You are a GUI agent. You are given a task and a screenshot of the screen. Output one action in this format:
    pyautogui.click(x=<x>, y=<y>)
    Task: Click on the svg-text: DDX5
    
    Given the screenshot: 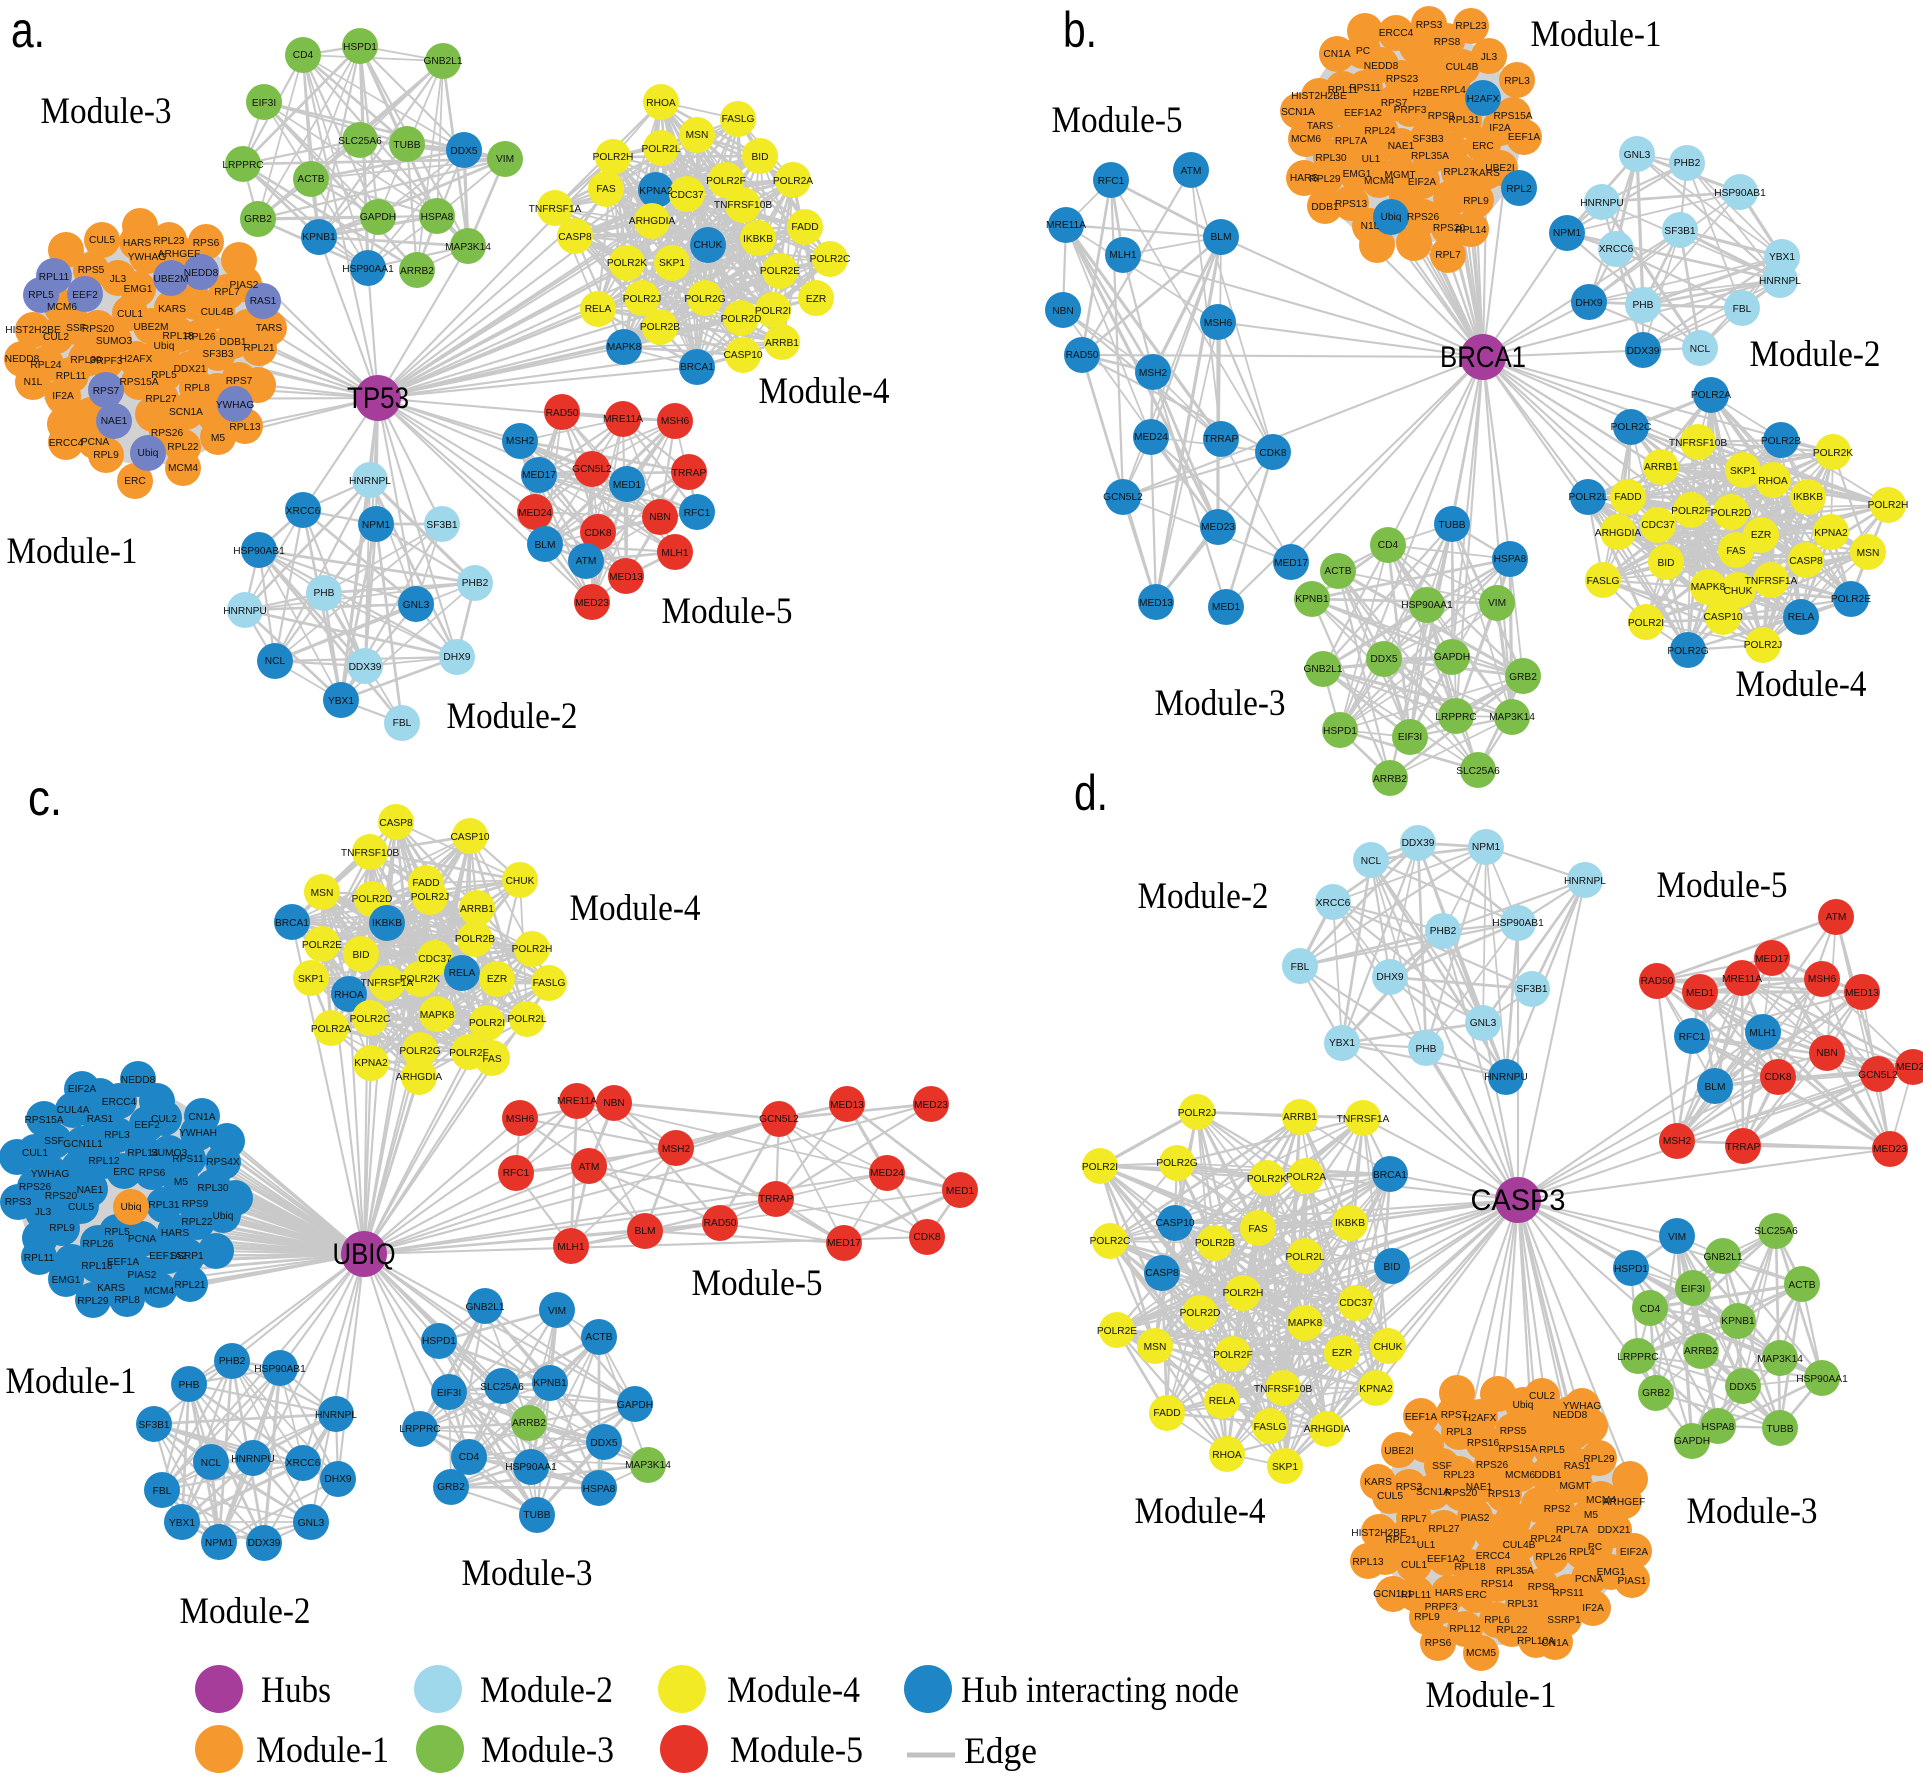 What is the action you would take?
    pyautogui.click(x=464, y=151)
    